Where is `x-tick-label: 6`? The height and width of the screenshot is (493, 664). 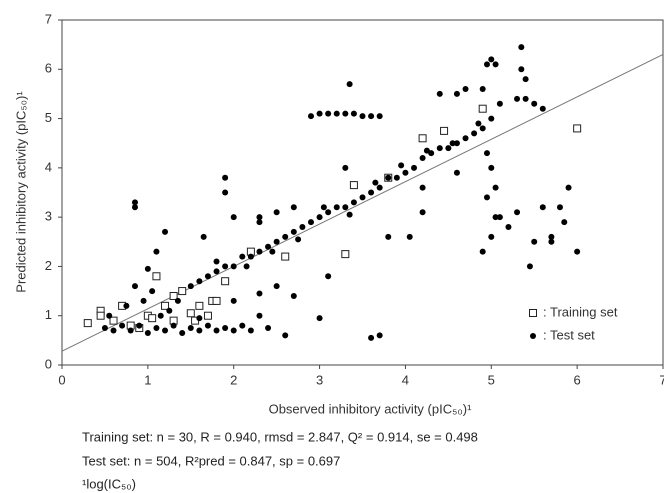 x-tick-label: 6 is located at coordinates (577, 379).